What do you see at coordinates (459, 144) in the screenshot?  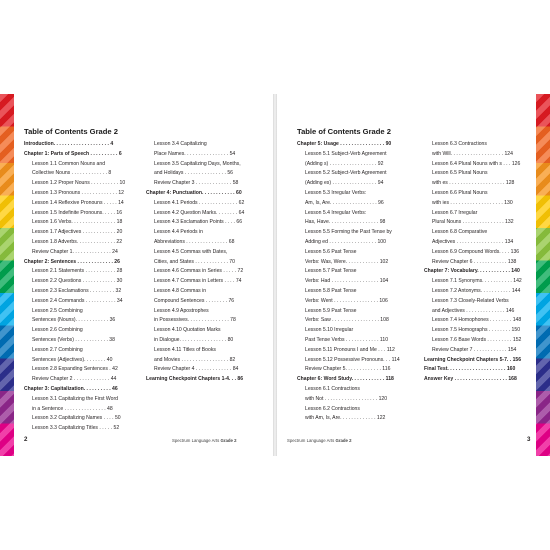 I see `toc-entry: Lesson 6.3 Contractions` at bounding box center [459, 144].